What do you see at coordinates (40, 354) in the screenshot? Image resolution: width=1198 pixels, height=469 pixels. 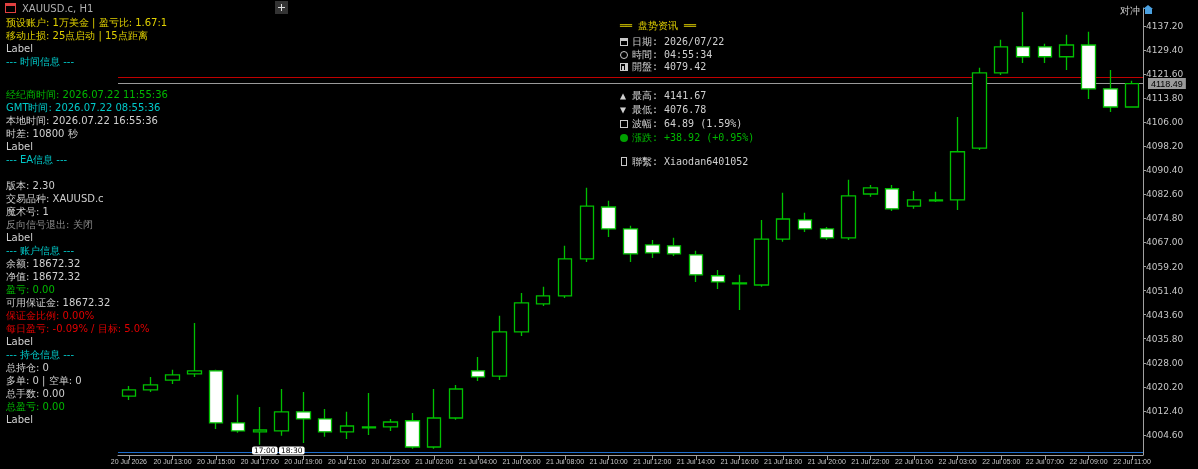 I see `text: --- 持仓信息 ---` at bounding box center [40, 354].